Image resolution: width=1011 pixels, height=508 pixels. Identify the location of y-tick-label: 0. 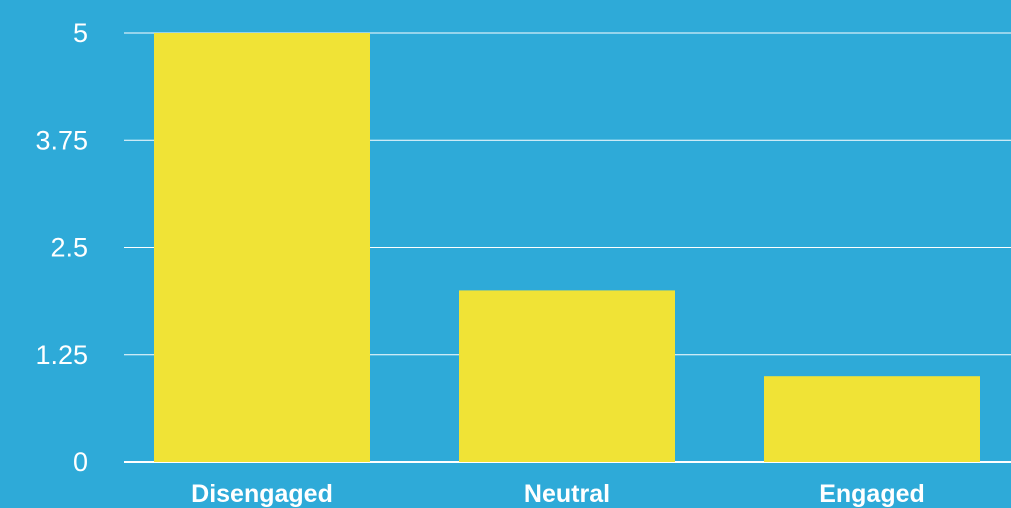
(80, 462).